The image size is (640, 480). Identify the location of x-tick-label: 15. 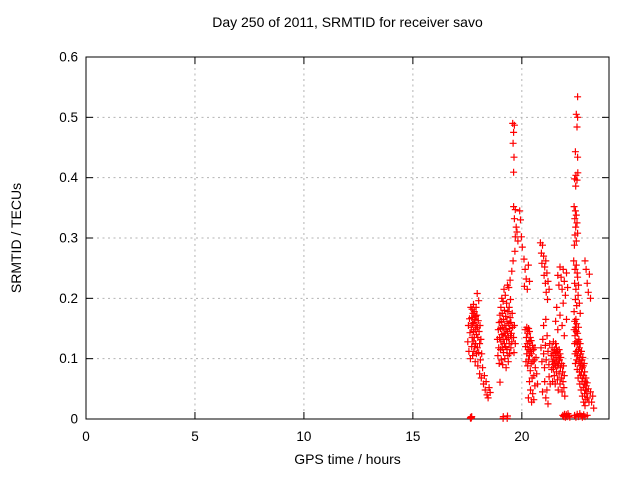
(412, 436).